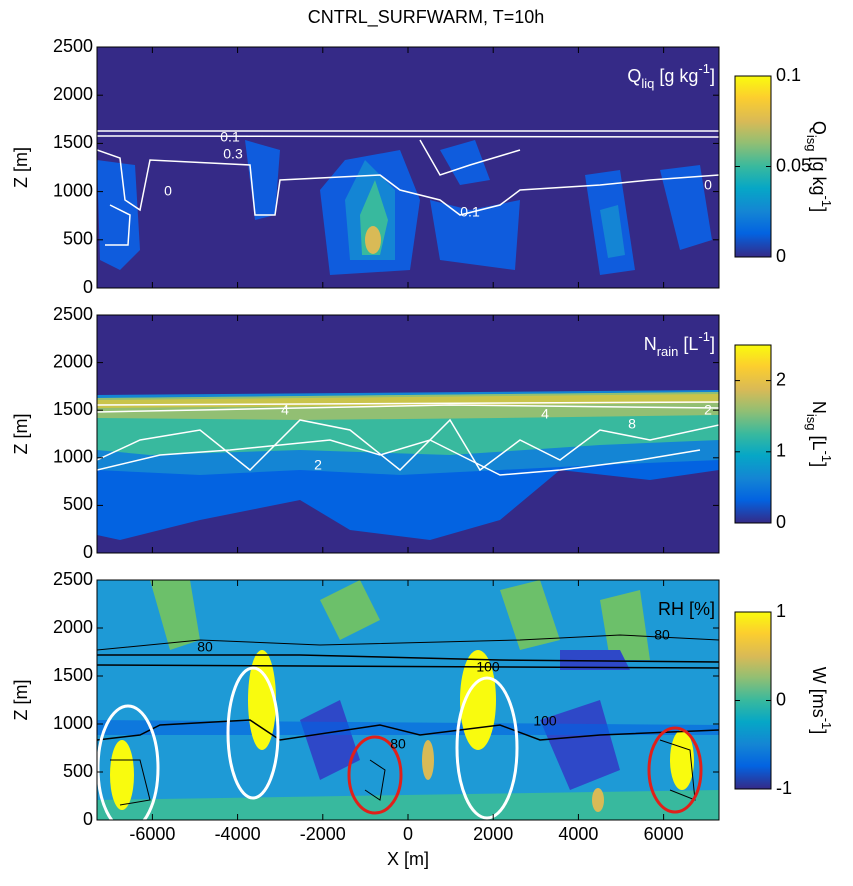  I want to click on x-axis-label: X [m], so click(408, 859).